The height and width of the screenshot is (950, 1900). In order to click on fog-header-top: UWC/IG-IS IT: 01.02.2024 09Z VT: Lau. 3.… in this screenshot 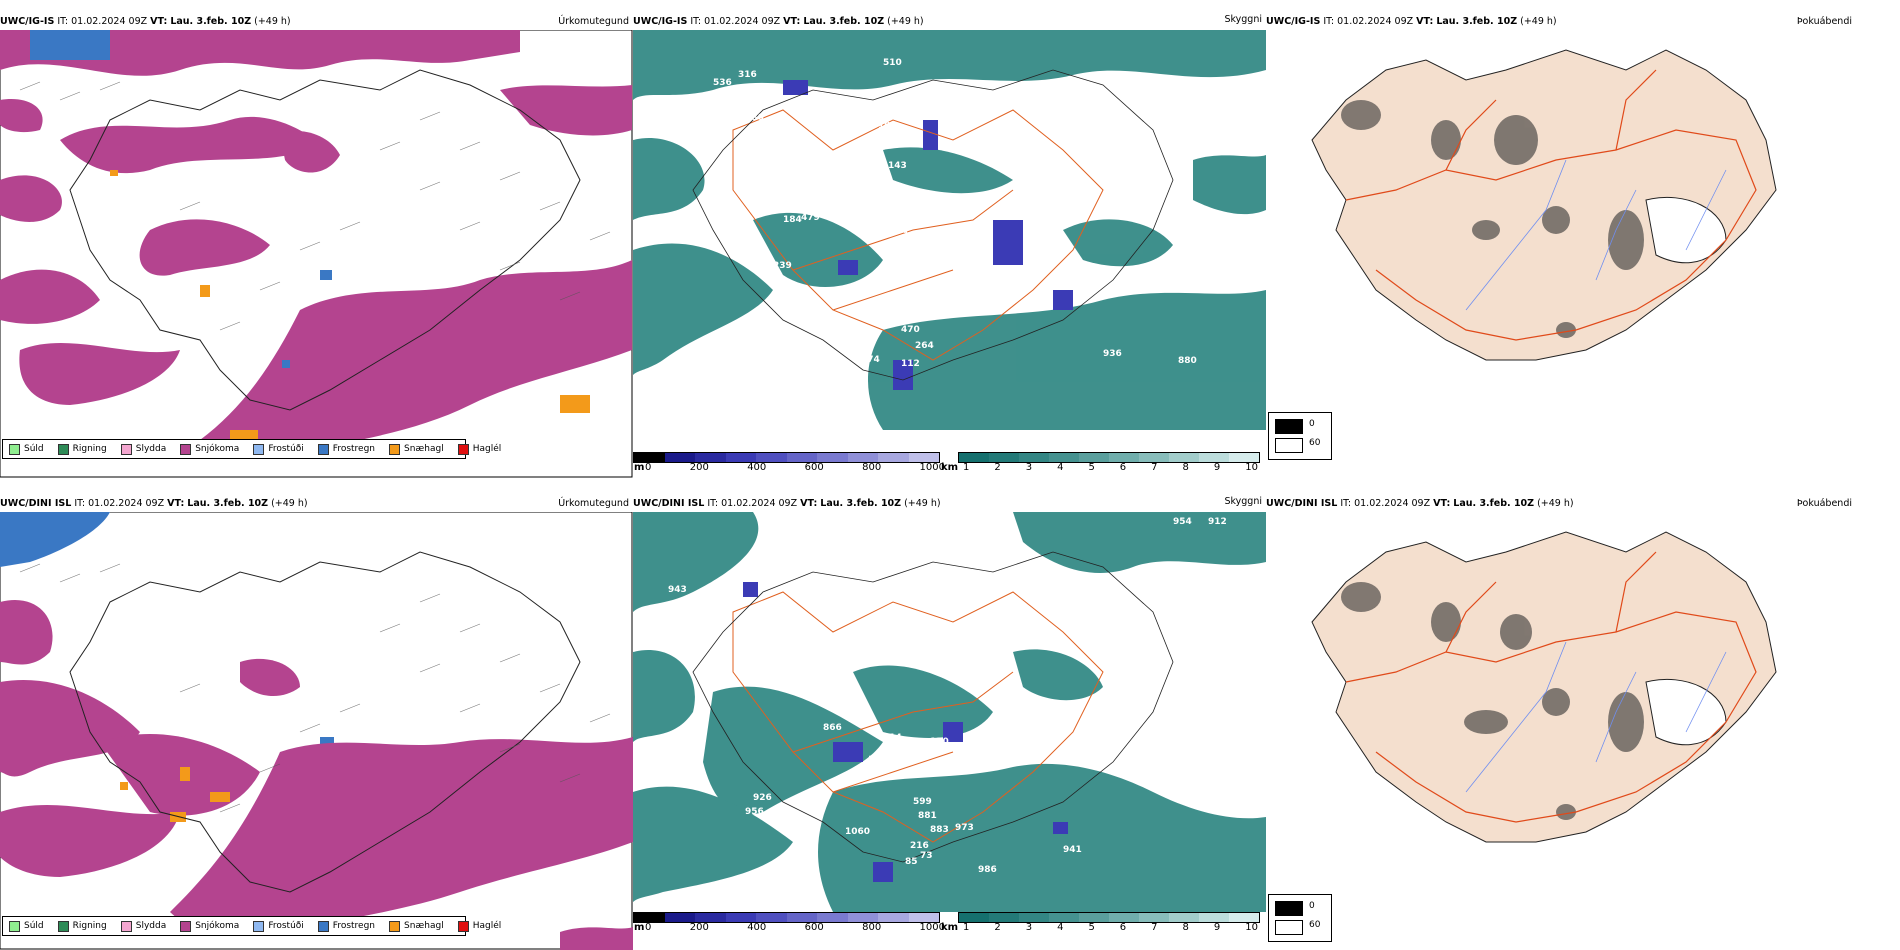, I will do `click(1411, 21)`.